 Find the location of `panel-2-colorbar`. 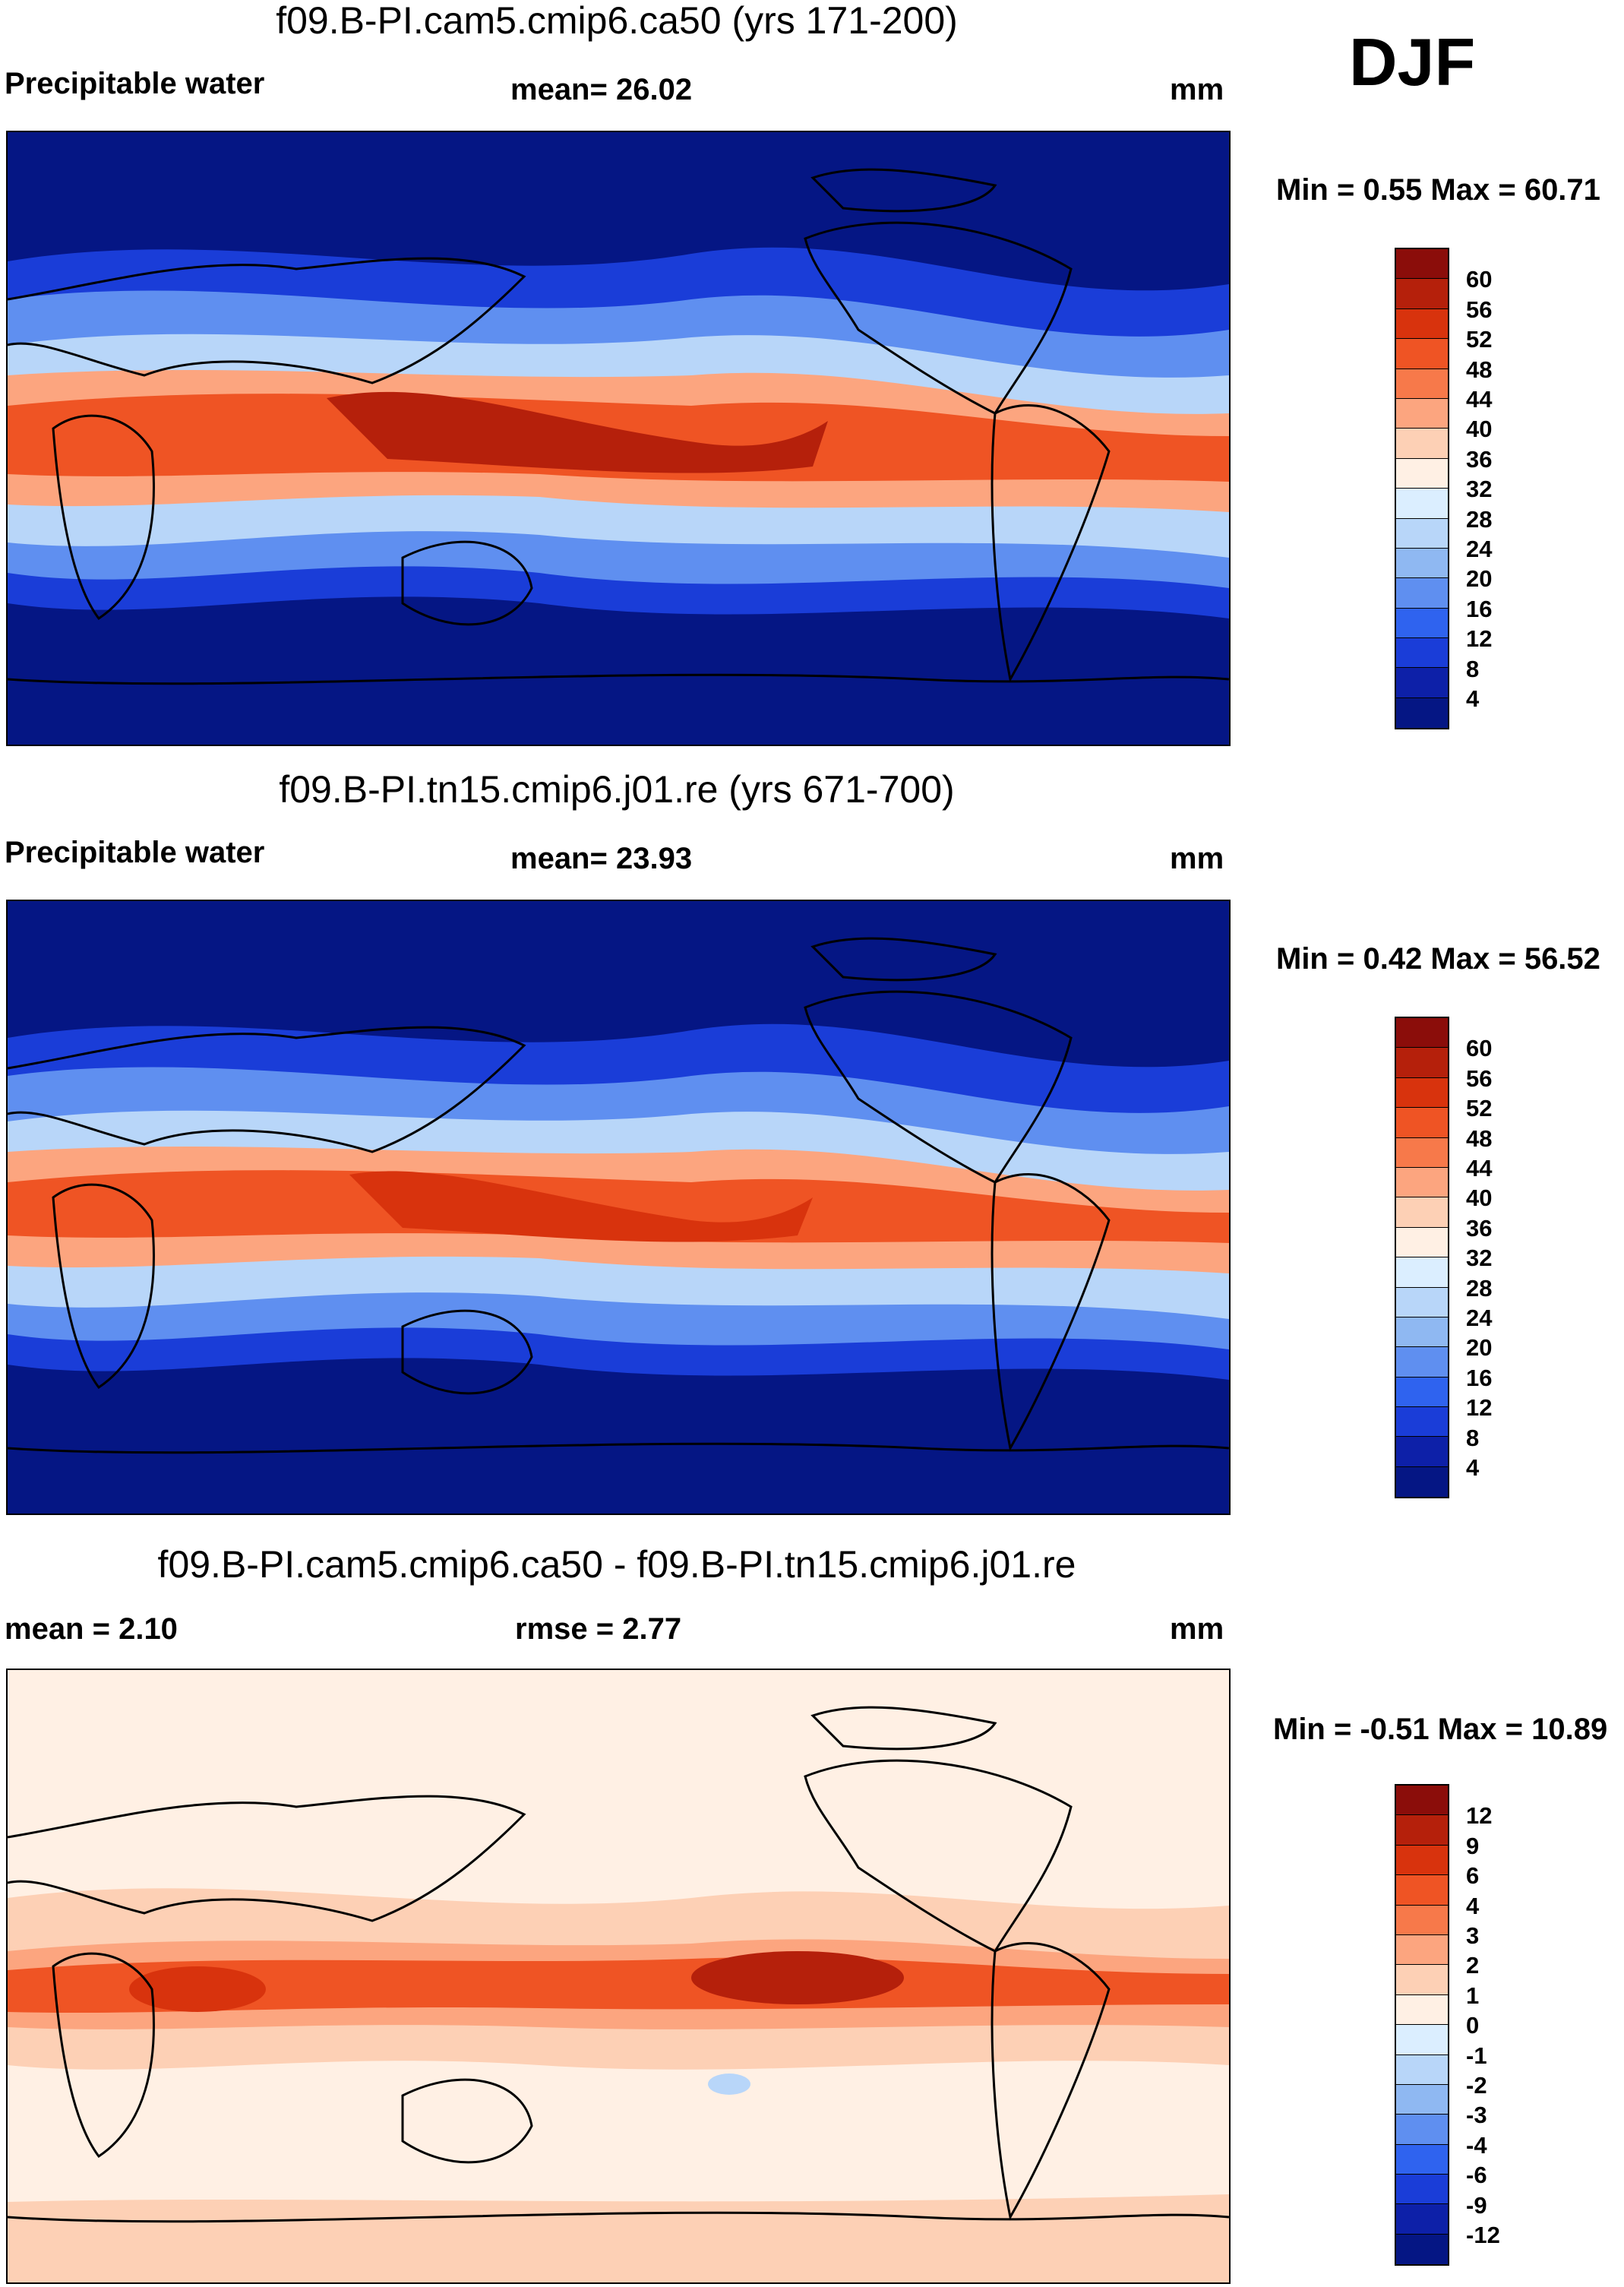

panel-2-colorbar is located at coordinates (1422, 1258).